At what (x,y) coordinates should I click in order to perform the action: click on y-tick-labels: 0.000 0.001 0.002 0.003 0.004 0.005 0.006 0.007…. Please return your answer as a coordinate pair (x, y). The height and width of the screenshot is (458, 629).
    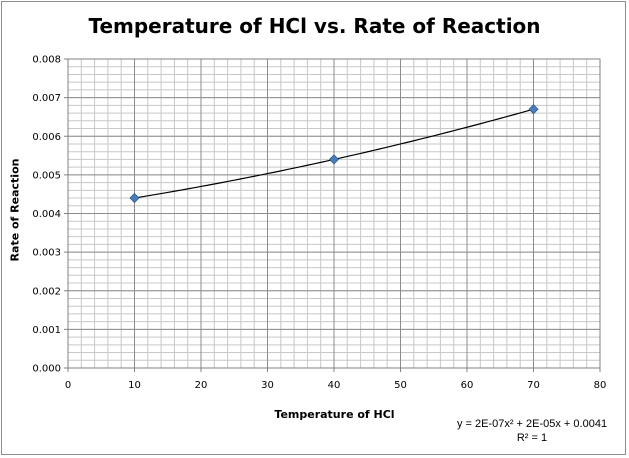
    Looking at the image, I should click on (46, 215).